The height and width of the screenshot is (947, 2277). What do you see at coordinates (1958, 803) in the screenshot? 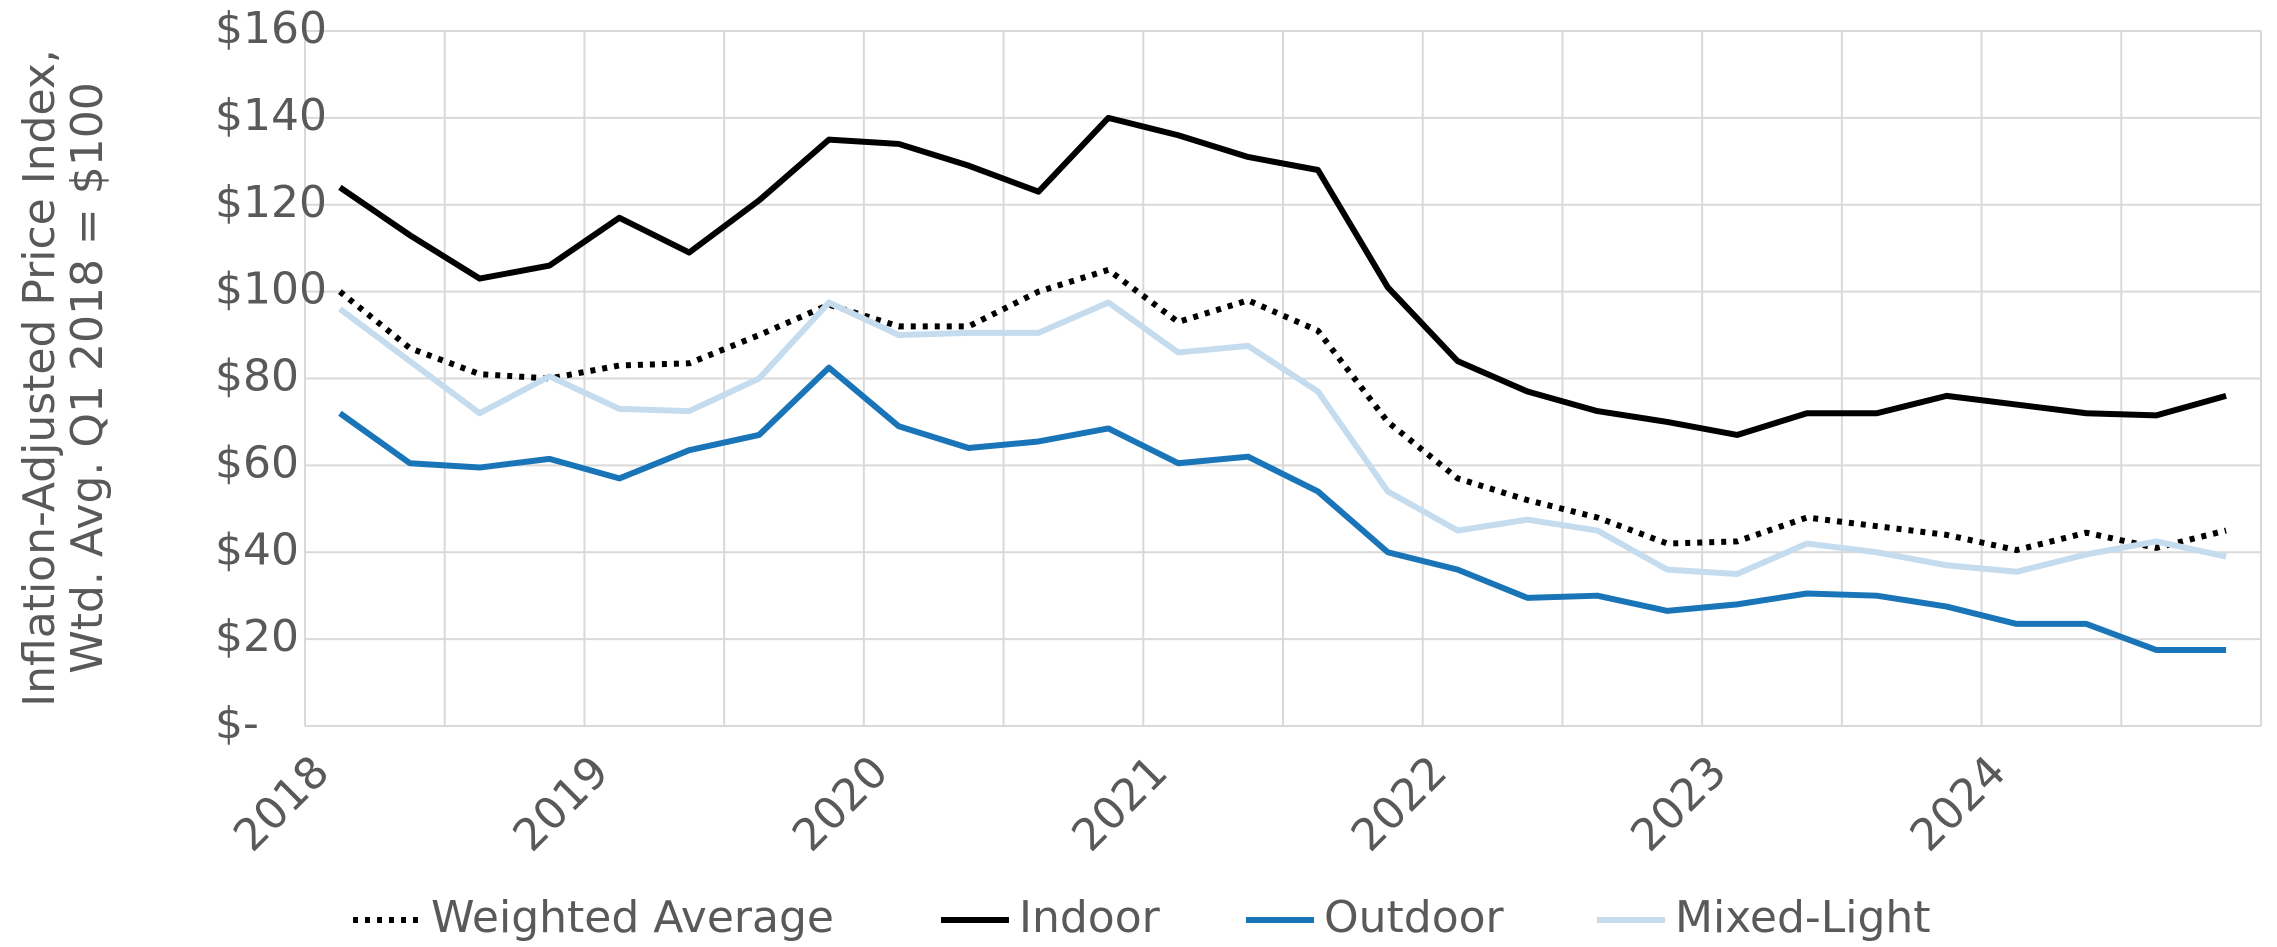
I see `x-tick-label: 2024` at bounding box center [1958, 803].